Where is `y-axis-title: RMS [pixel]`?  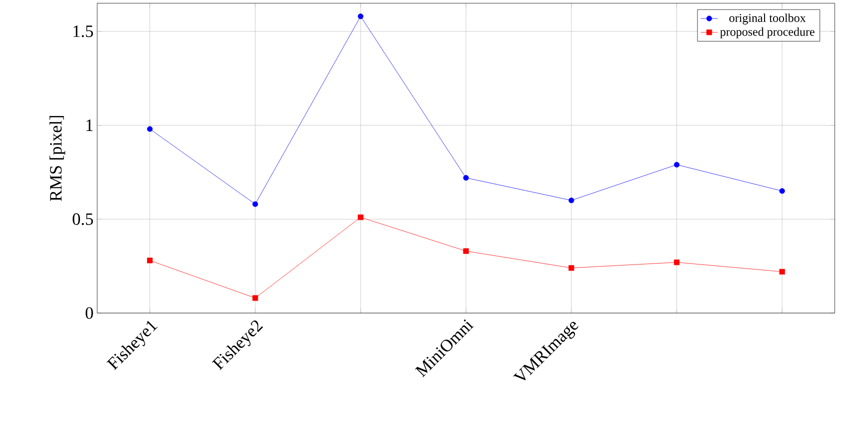
y-axis-title: RMS [pixel] is located at coordinates (58, 158).